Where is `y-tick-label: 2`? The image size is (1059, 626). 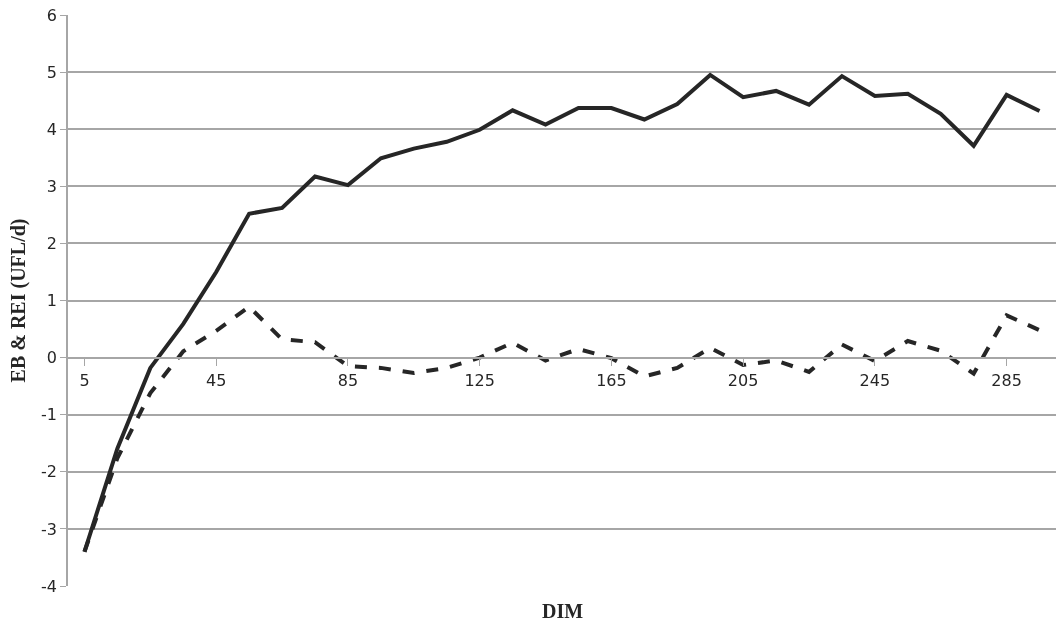
y-tick-label: 2 is located at coordinates (52, 243).